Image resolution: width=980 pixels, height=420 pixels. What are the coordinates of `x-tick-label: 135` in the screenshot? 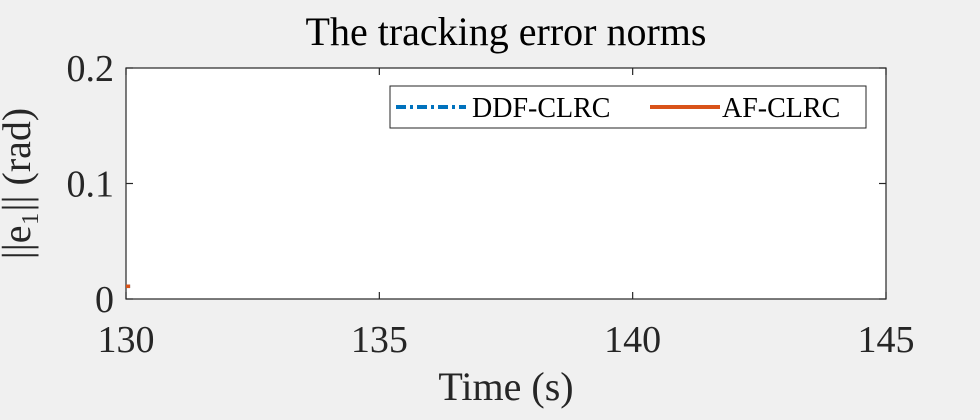 It's located at (379, 340).